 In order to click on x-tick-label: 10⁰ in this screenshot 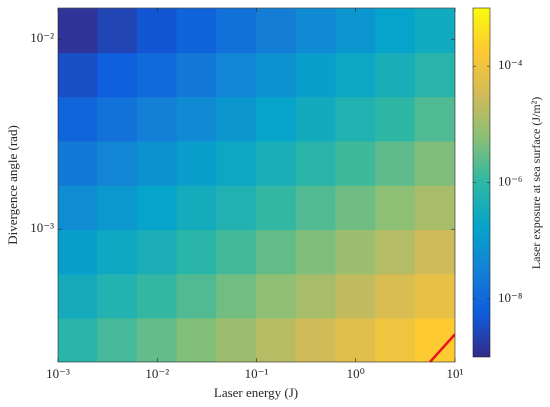, I will do `click(356, 373)`.